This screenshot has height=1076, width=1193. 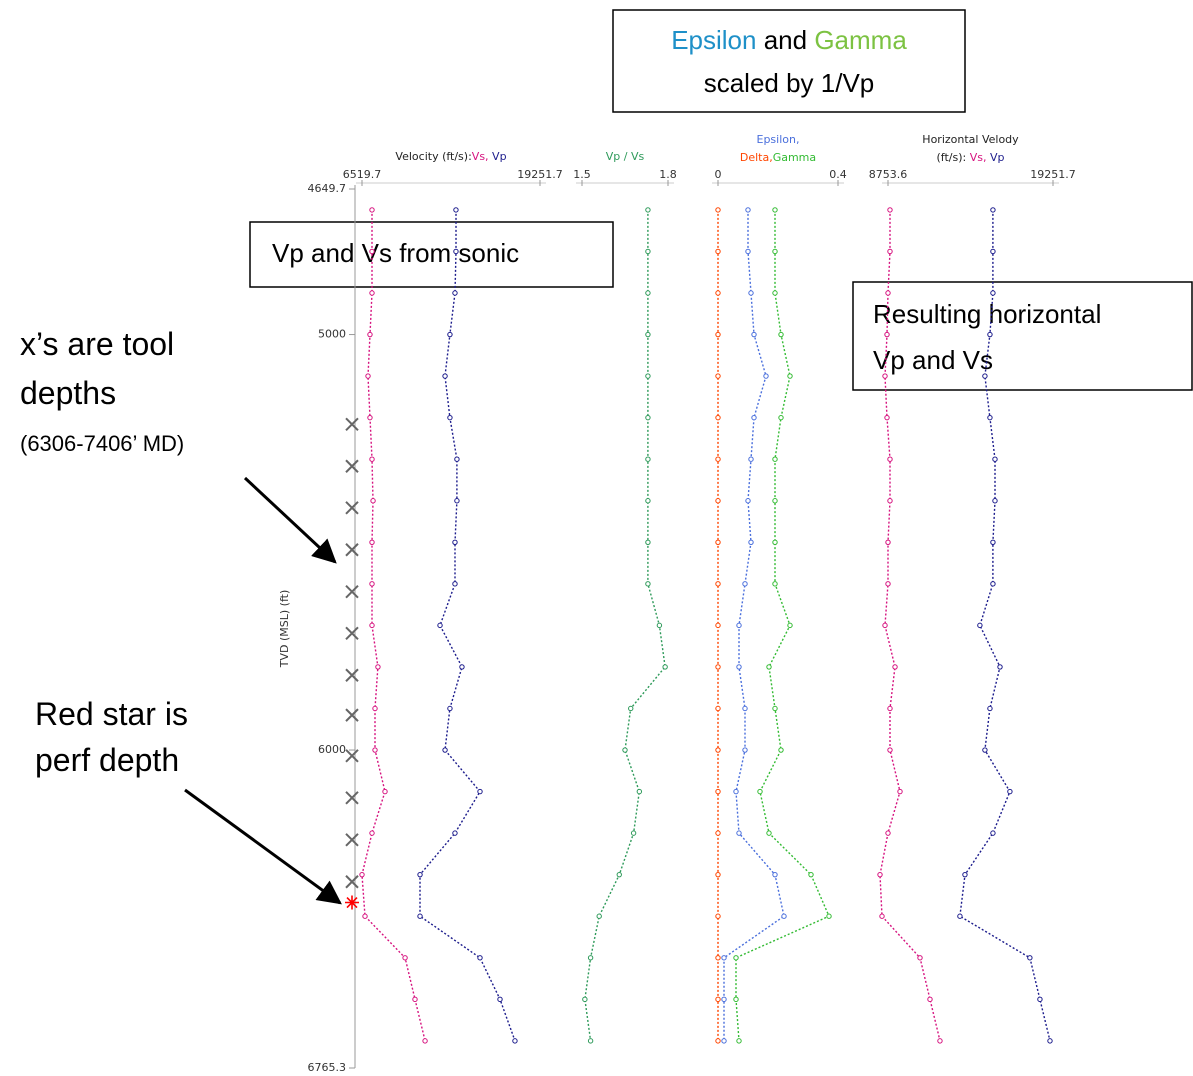 I want to click on y-tick-label: 6000, so click(x=332, y=749).